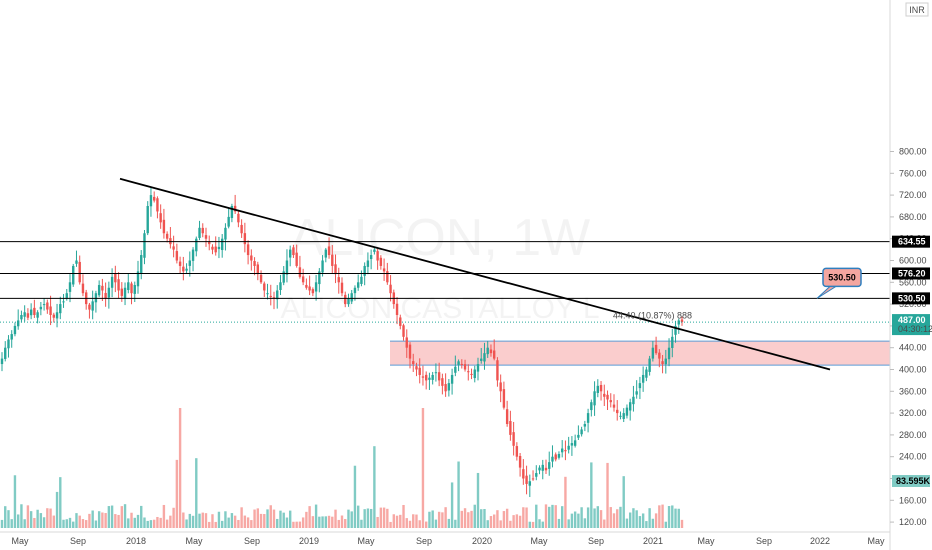 This screenshot has height=550, width=932. Describe the element at coordinates (445, 270) in the screenshot. I see `horizontal-levels` at that location.